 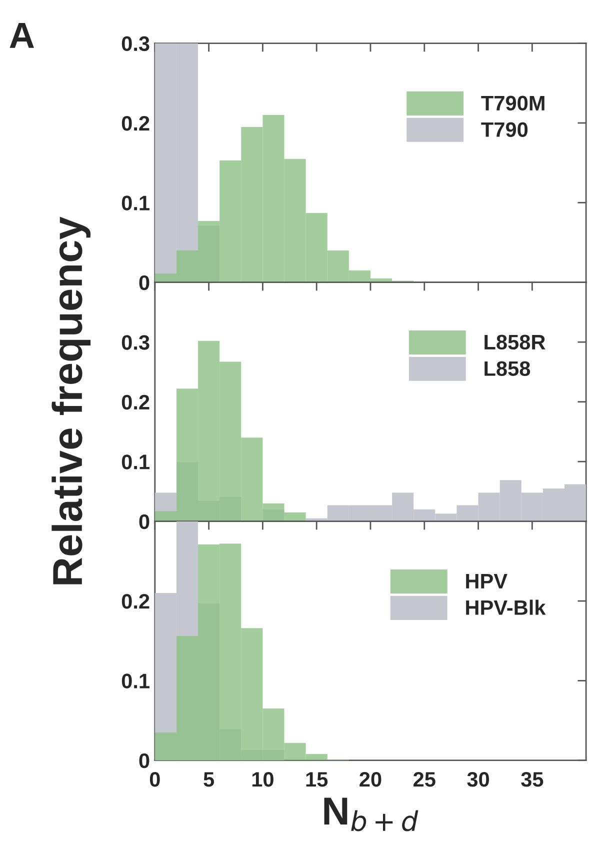 I want to click on y-axis-title: Relative frequency, so click(x=71, y=400).